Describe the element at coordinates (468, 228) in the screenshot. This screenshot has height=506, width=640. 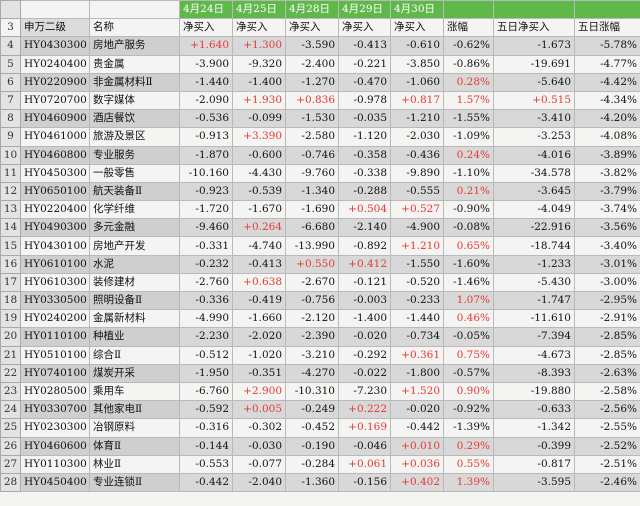
I see `cell-change: -0.08%` at that location.